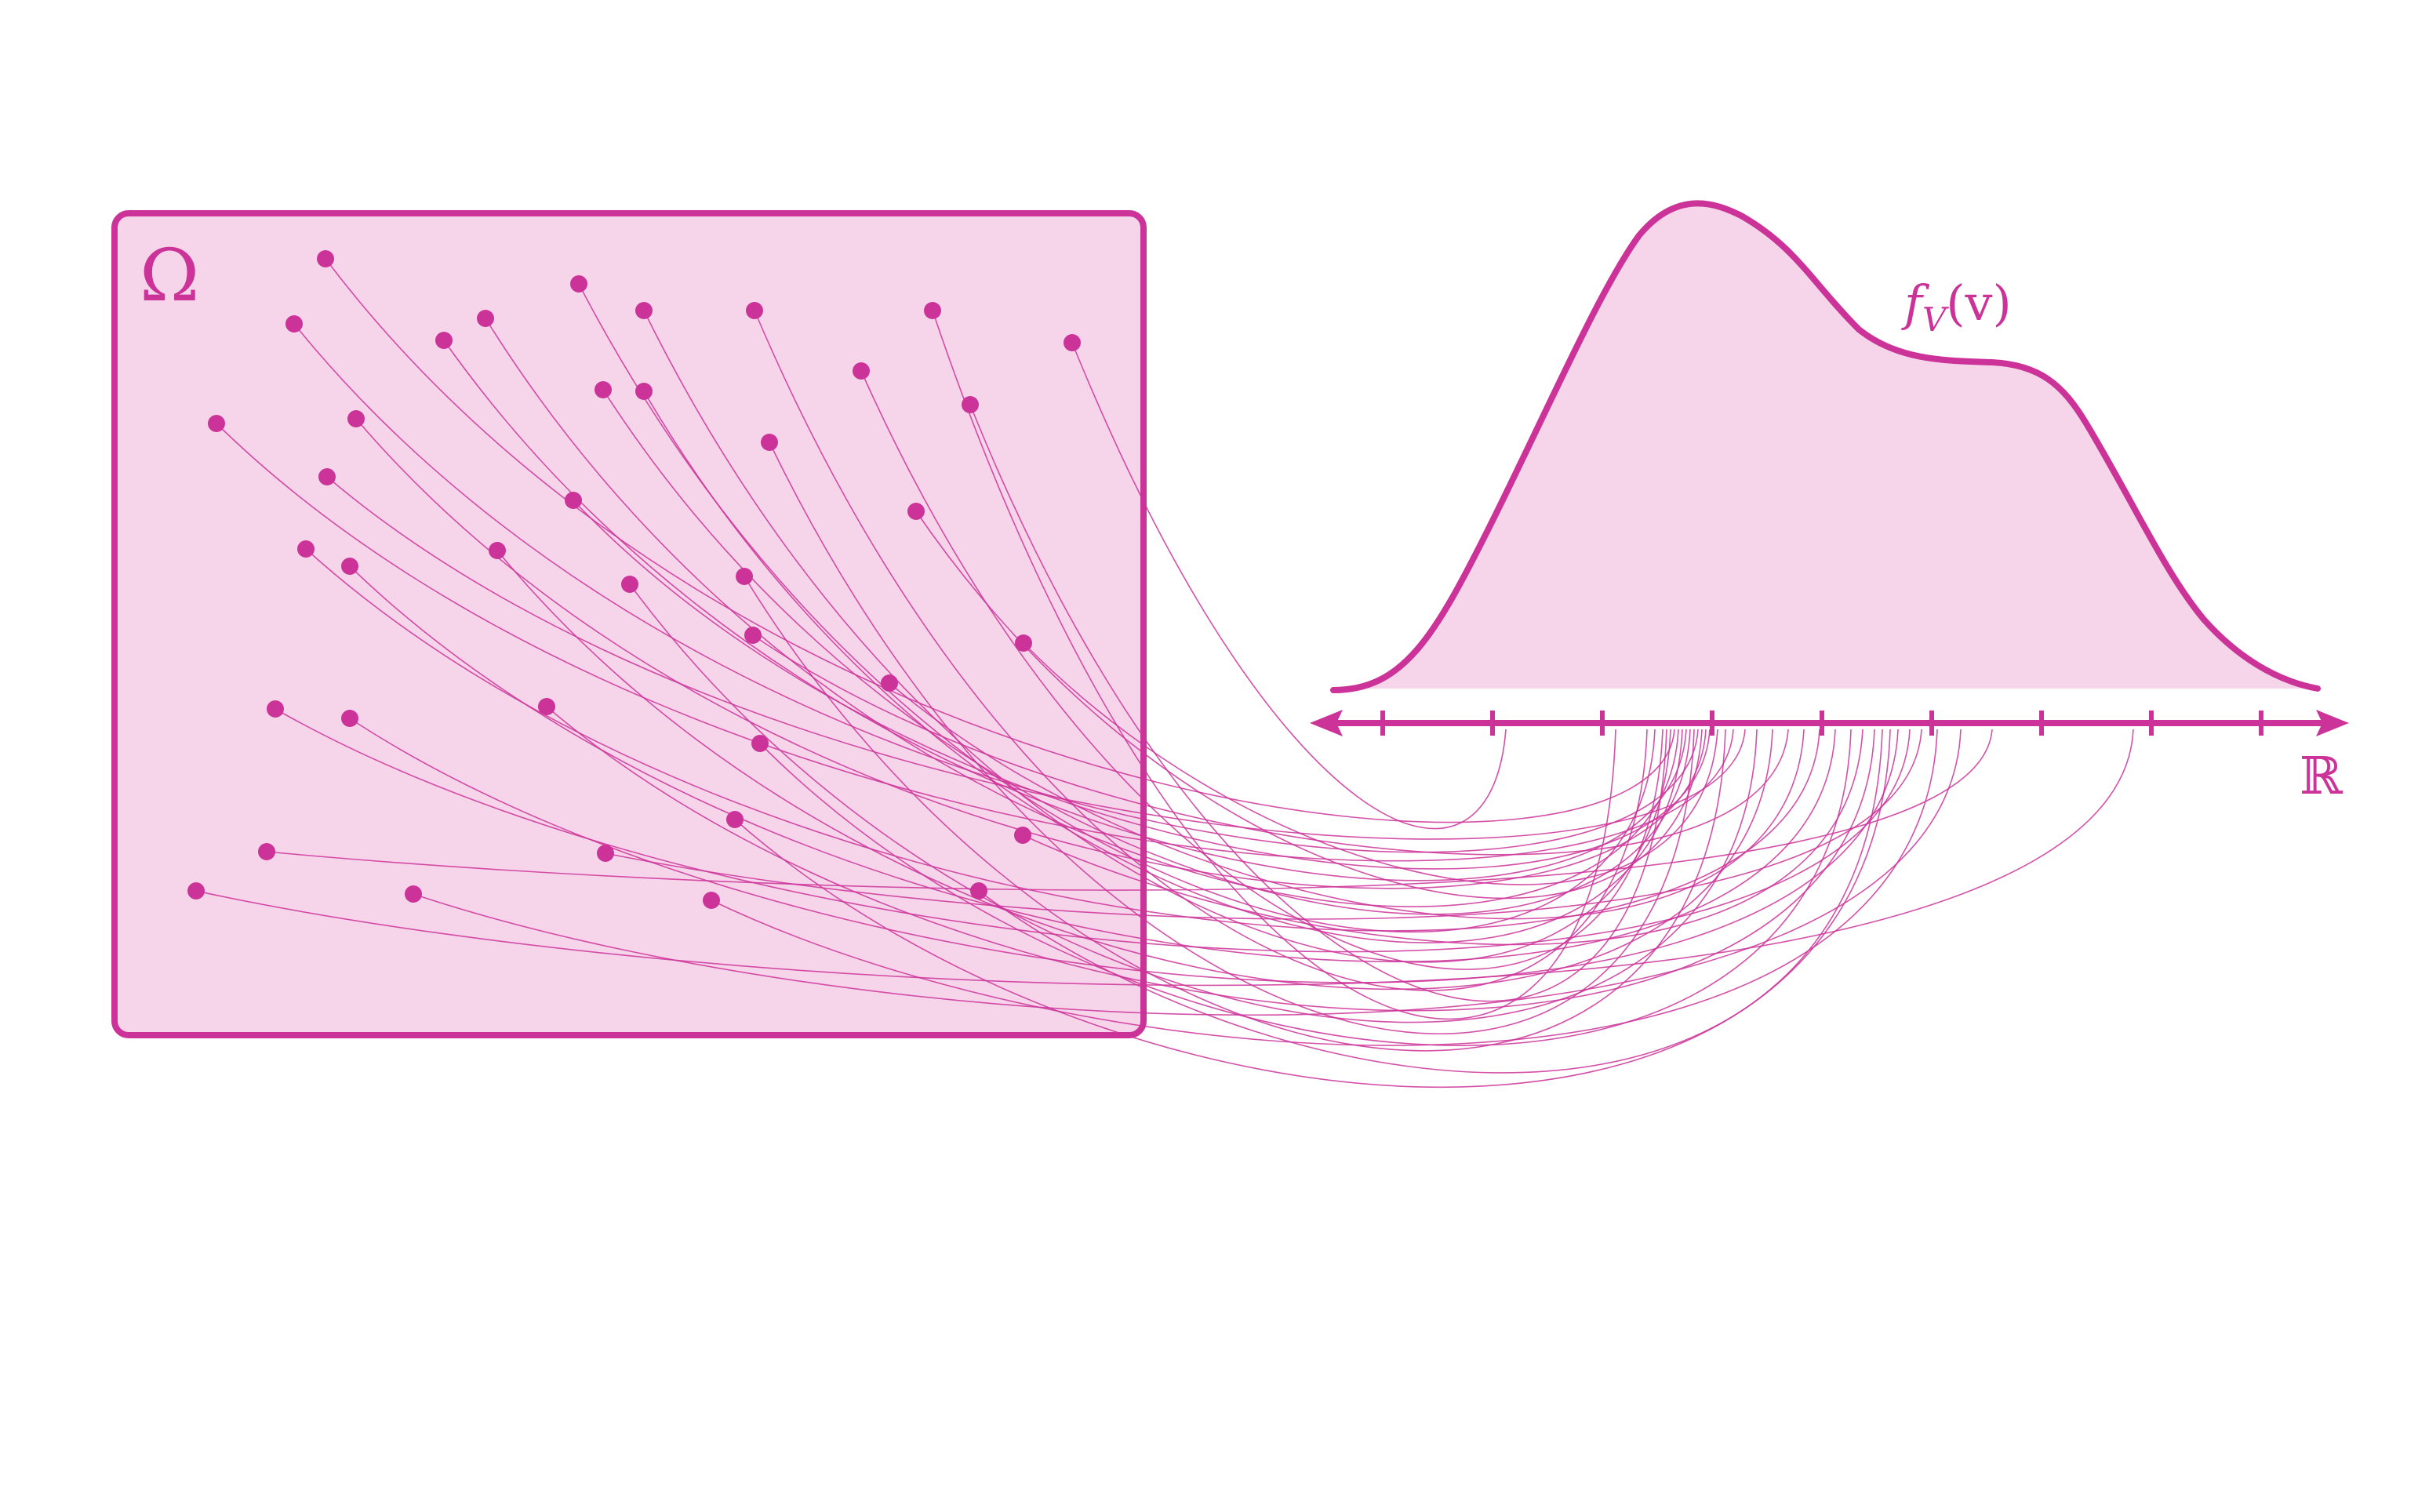 Image resolution: width=2418 pixels, height=1512 pixels. I want to click on axis-ticks, so click(1822, 723).